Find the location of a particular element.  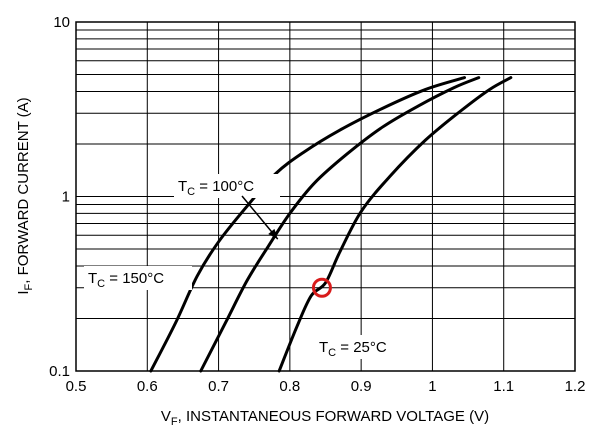

x-tick-label: 0.9 is located at coordinates (361, 386).